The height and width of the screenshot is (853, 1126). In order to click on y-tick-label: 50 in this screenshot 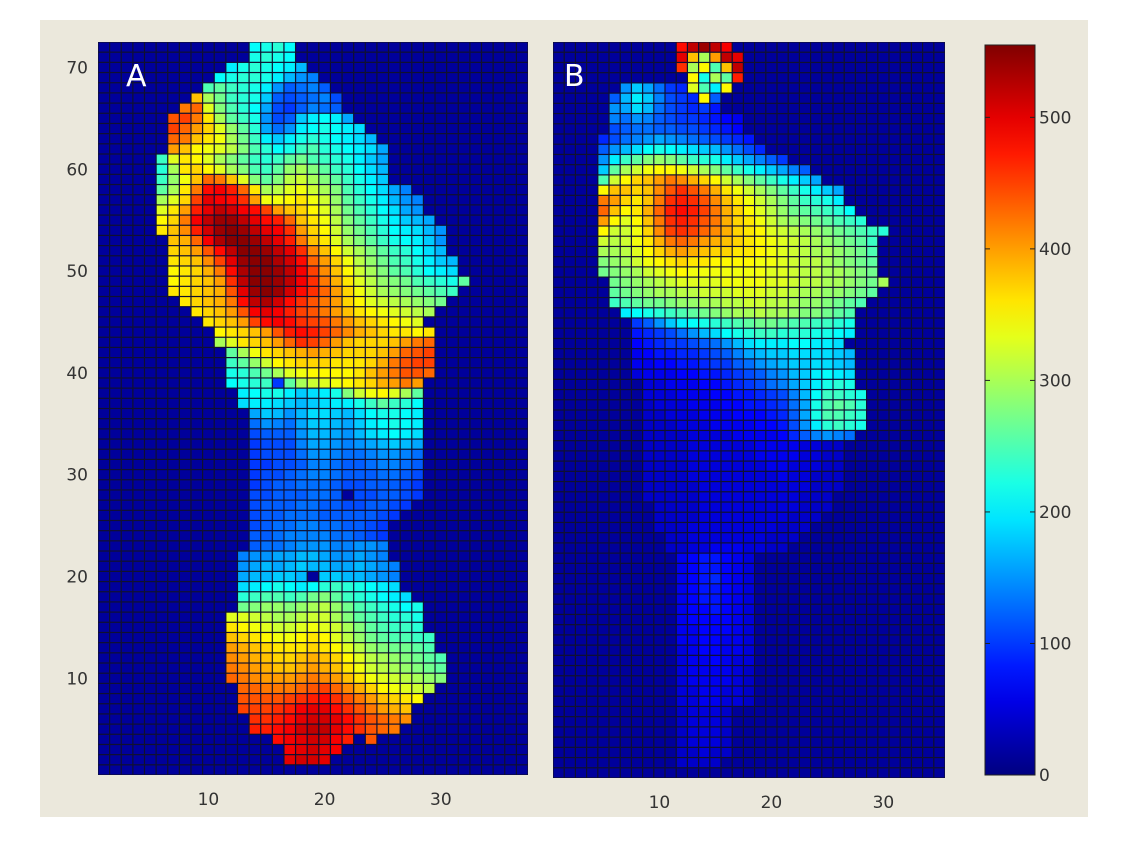, I will do `click(77, 272)`.